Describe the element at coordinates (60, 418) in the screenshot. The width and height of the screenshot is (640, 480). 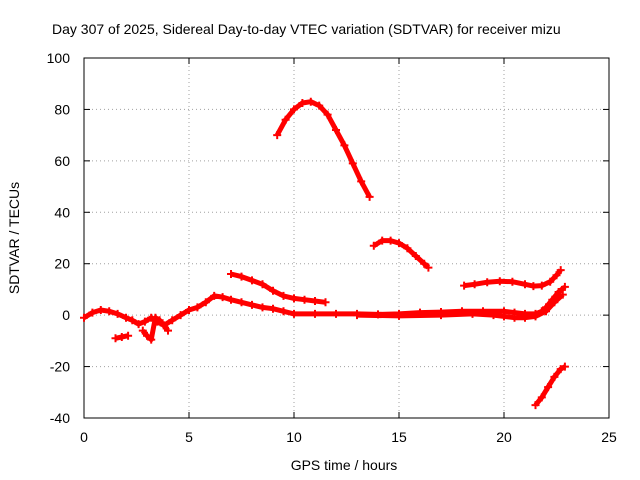
I see `y-tick-label: -40` at that location.